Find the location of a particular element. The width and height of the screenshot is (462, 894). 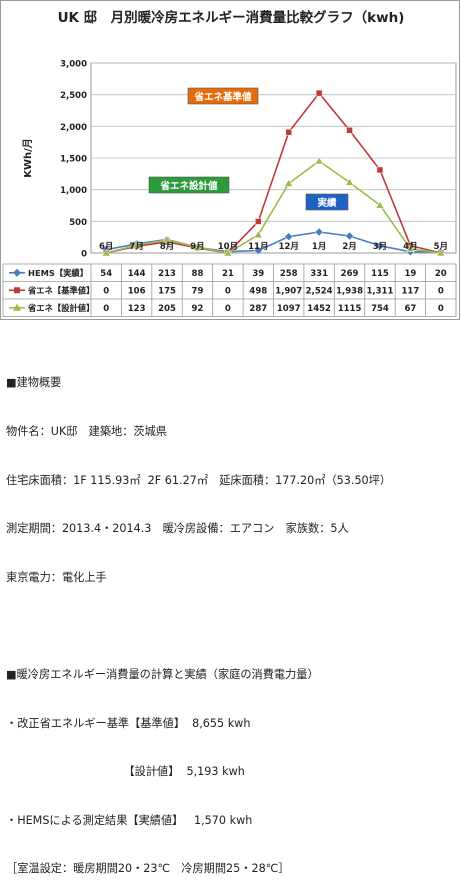

data-label: 1,938 is located at coordinates (349, 292).